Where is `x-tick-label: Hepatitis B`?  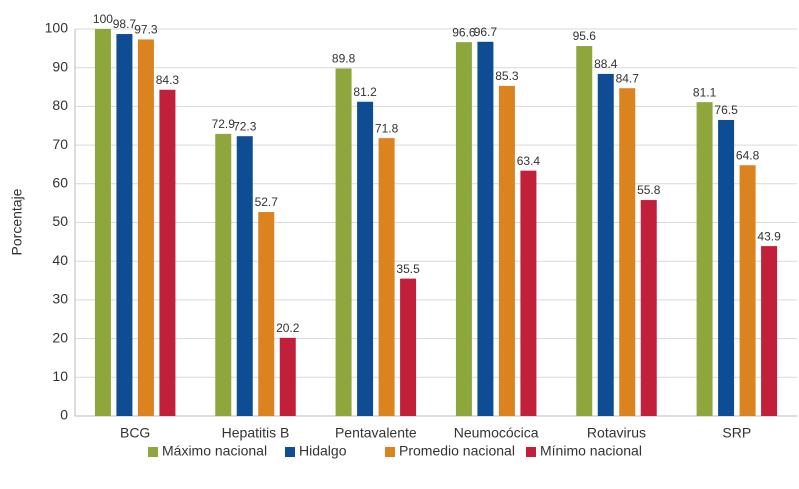 x-tick-label: Hepatitis B is located at coordinates (256, 433).